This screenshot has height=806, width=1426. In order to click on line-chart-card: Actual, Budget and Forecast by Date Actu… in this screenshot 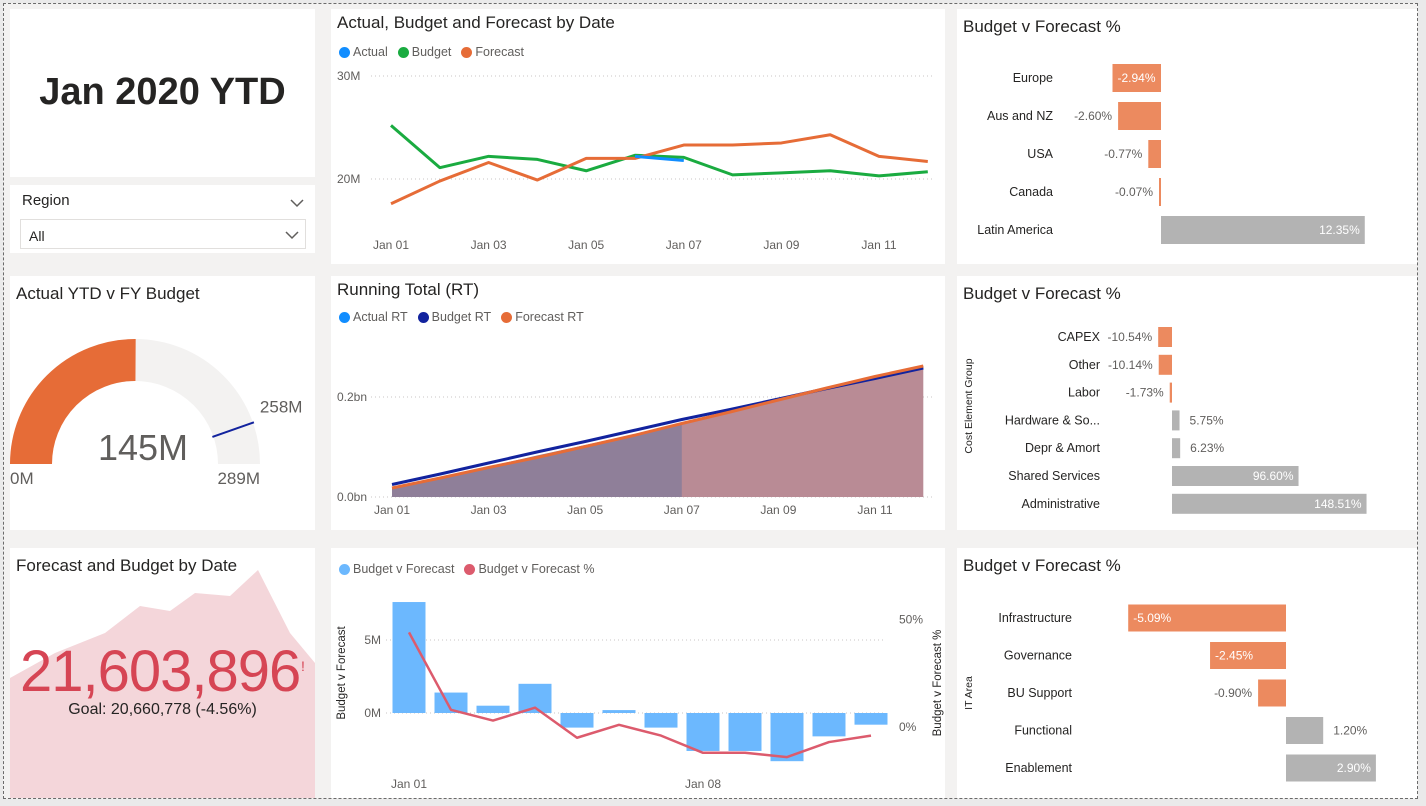, I will do `click(638, 136)`.